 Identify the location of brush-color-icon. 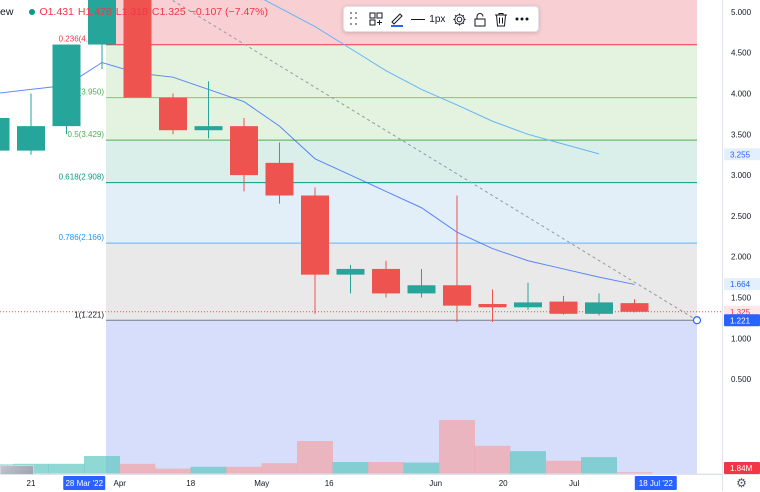
(397, 19).